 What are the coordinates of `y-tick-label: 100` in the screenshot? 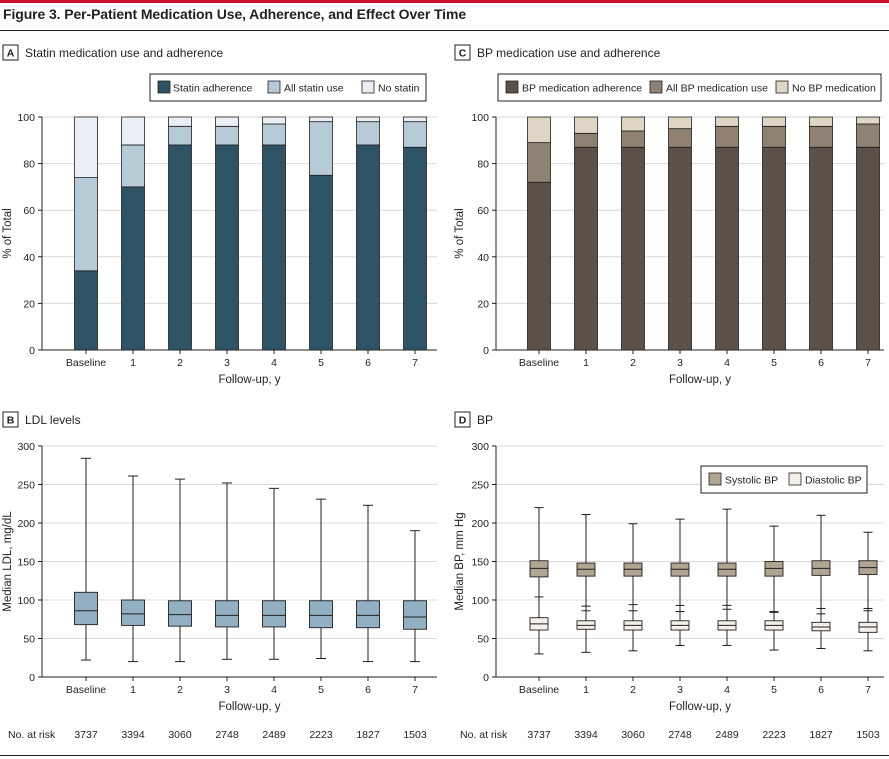 It's located at (26, 601).